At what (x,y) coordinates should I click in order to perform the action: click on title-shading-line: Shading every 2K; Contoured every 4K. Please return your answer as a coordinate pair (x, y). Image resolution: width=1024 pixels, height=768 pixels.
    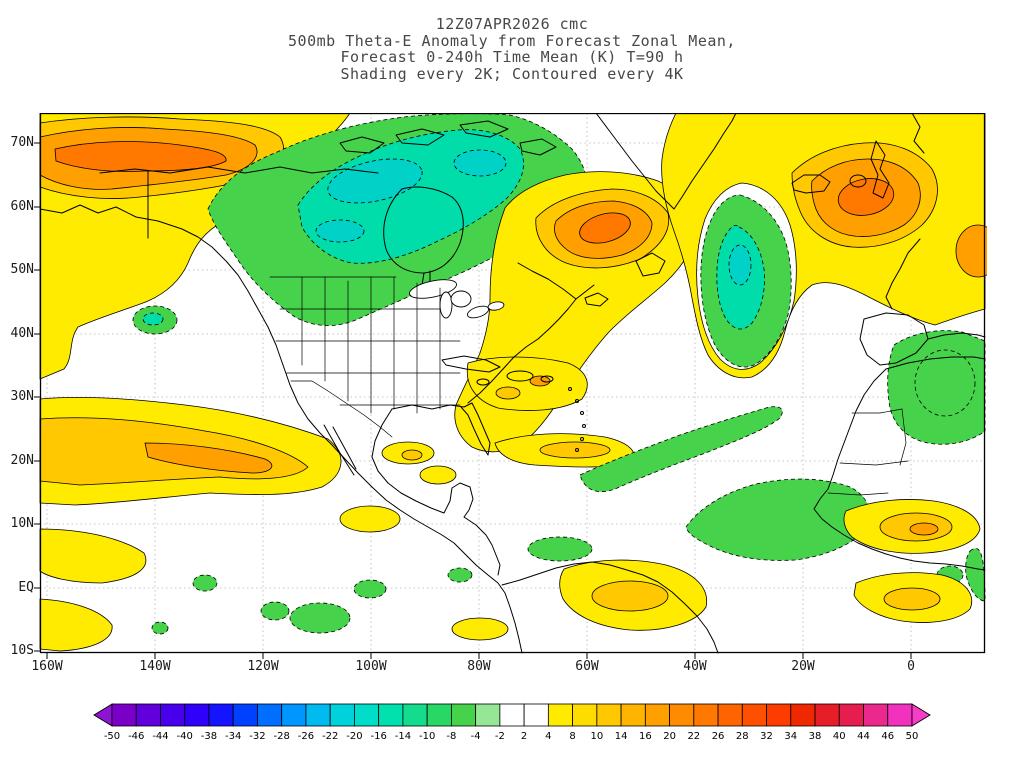
    Looking at the image, I should click on (512, 73).